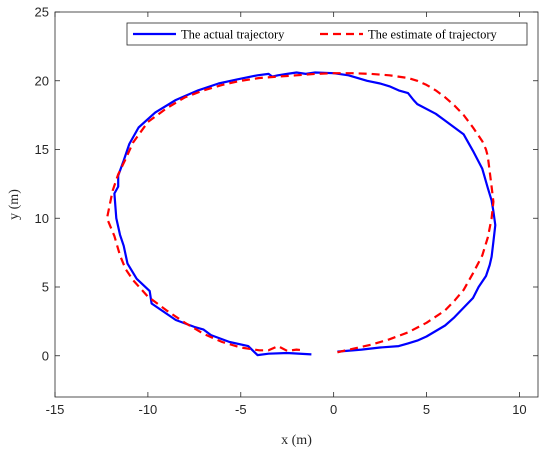 The width and height of the screenshot is (550, 450). What do you see at coordinates (55, 409) in the screenshot?
I see `x-tick-label: -15` at bounding box center [55, 409].